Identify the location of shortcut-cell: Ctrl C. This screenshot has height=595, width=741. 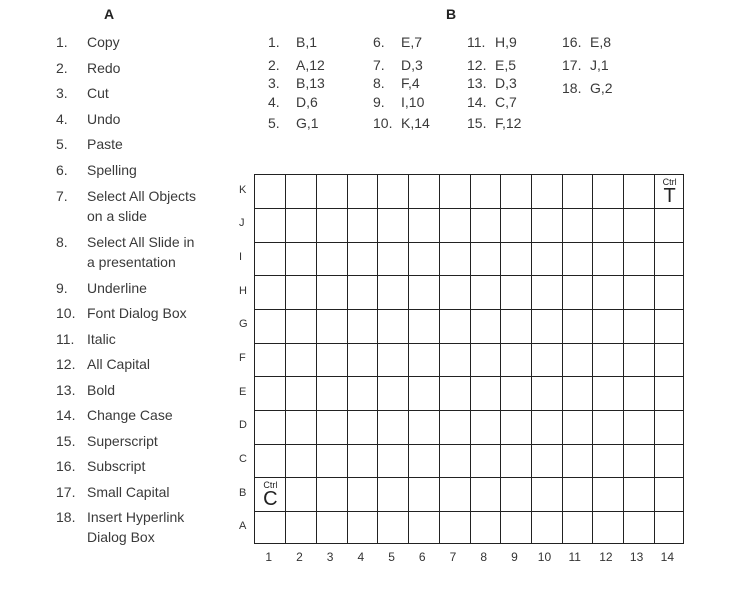
(270, 494).